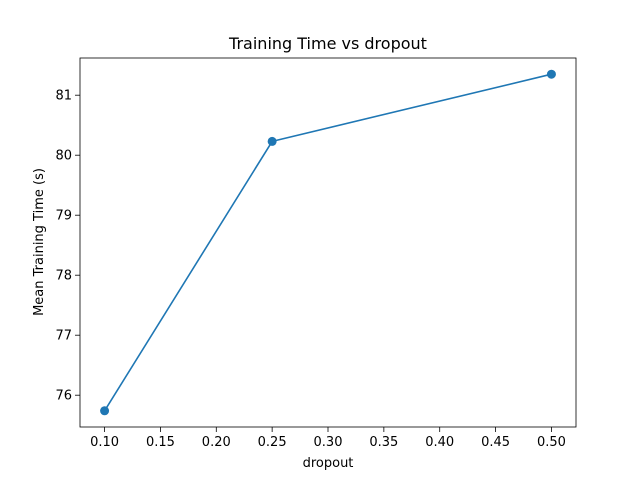 This screenshot has width=640, height=480. I want to click on x-tick-label: 0.30, so click(328, 442).